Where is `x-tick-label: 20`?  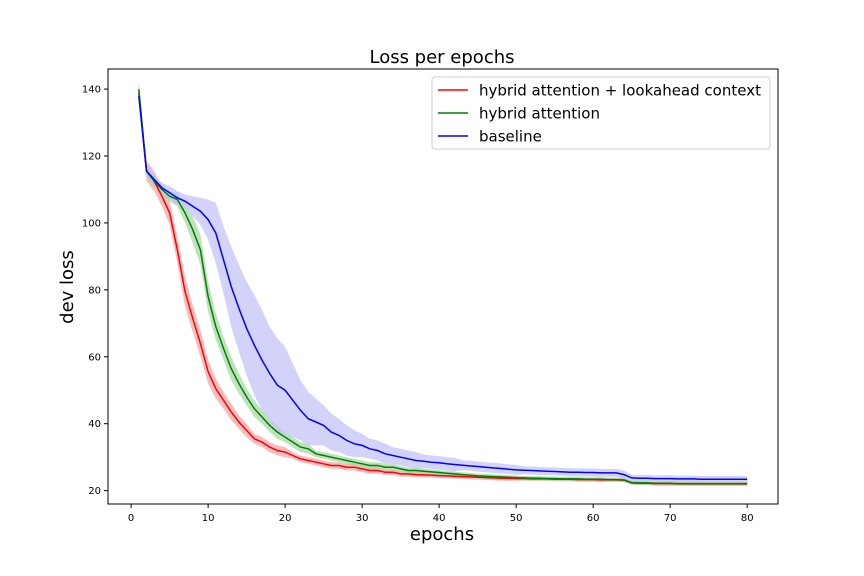 x-tick-label: 20 is located at coordinates (285, 518).